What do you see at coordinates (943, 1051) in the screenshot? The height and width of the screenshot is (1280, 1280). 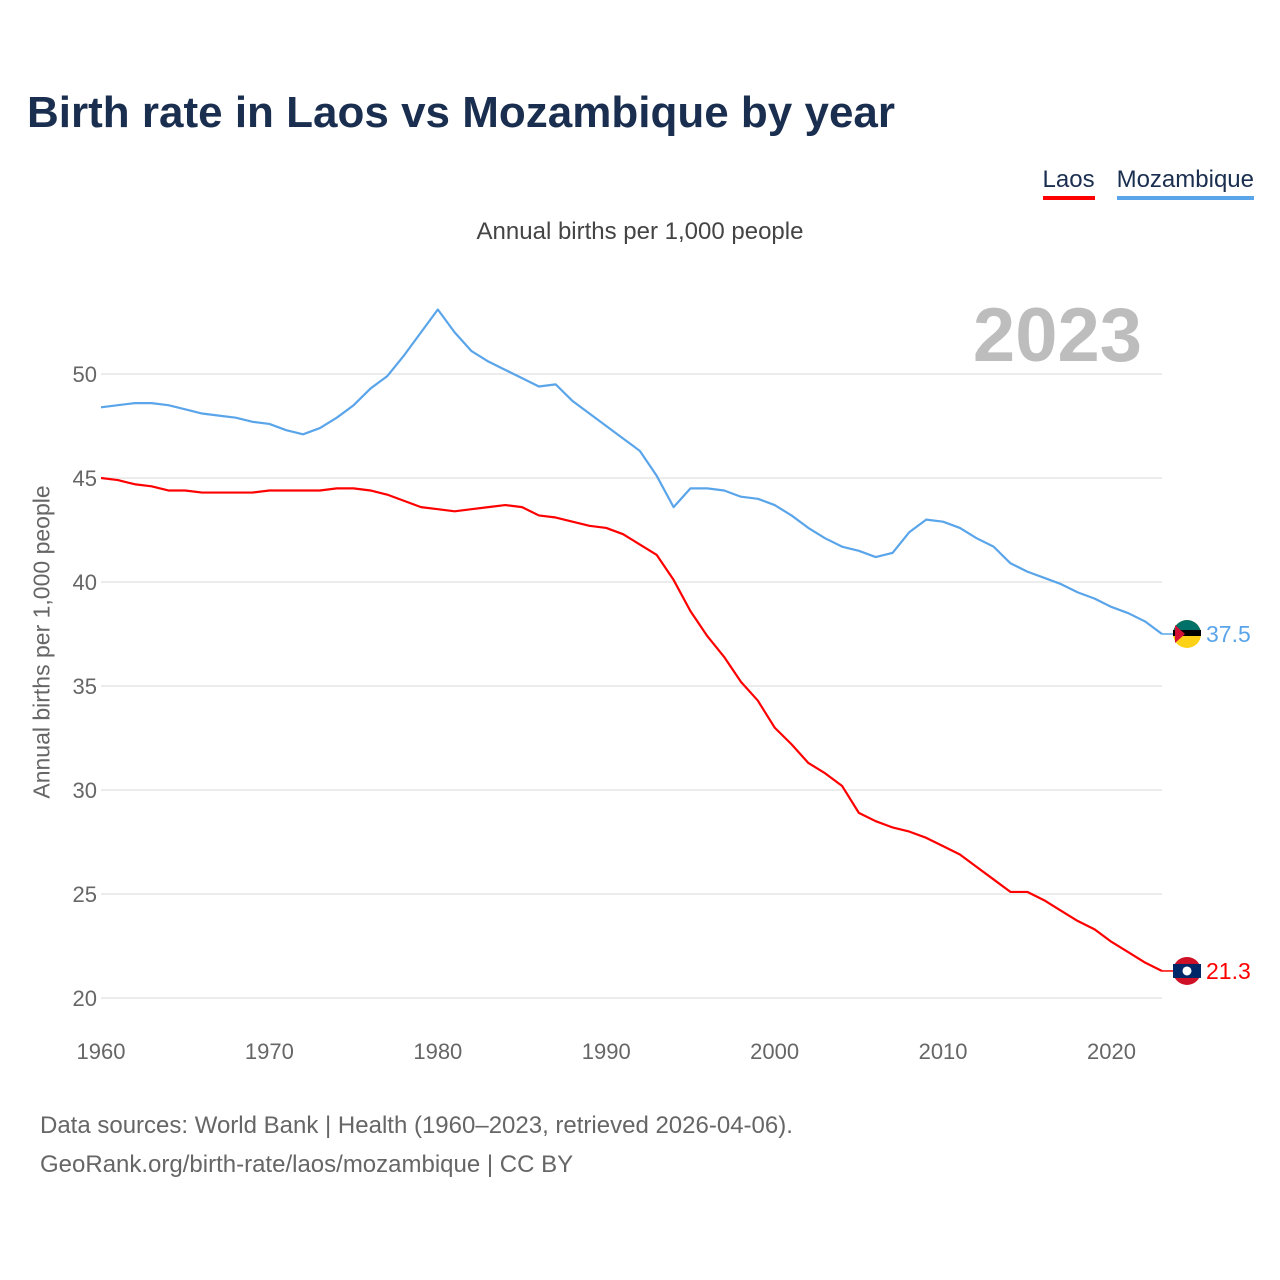 I see `x-tick-label: 2010` at bounding box center [943, 1051].